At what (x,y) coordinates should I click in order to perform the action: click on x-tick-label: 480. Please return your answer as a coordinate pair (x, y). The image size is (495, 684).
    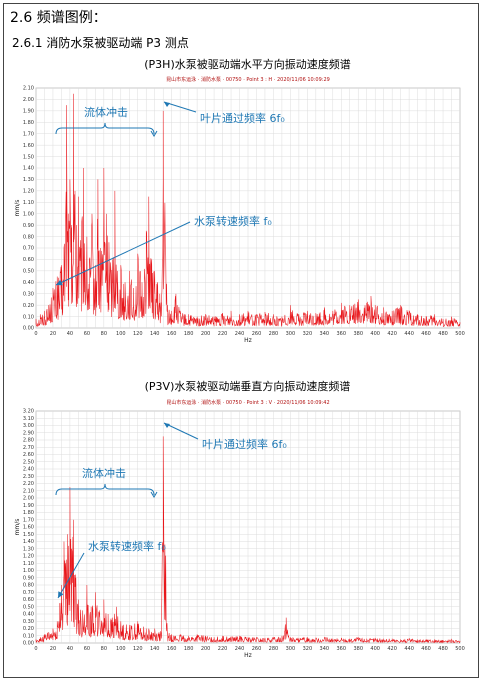
    Looking at the image, I should click on (443, 334).